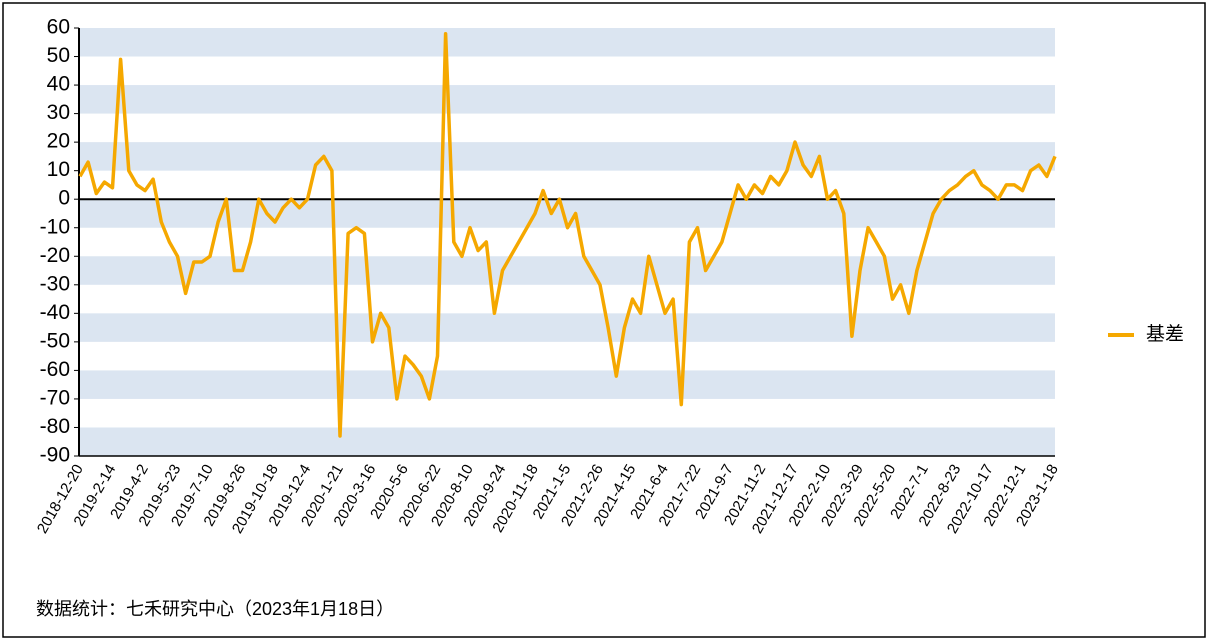 This screenshot has width=1209, height=642. What do you see at coordinates (58, 112) in the screenshot?
I see `y-tick-label: 30` at bounding box center [58, 112].